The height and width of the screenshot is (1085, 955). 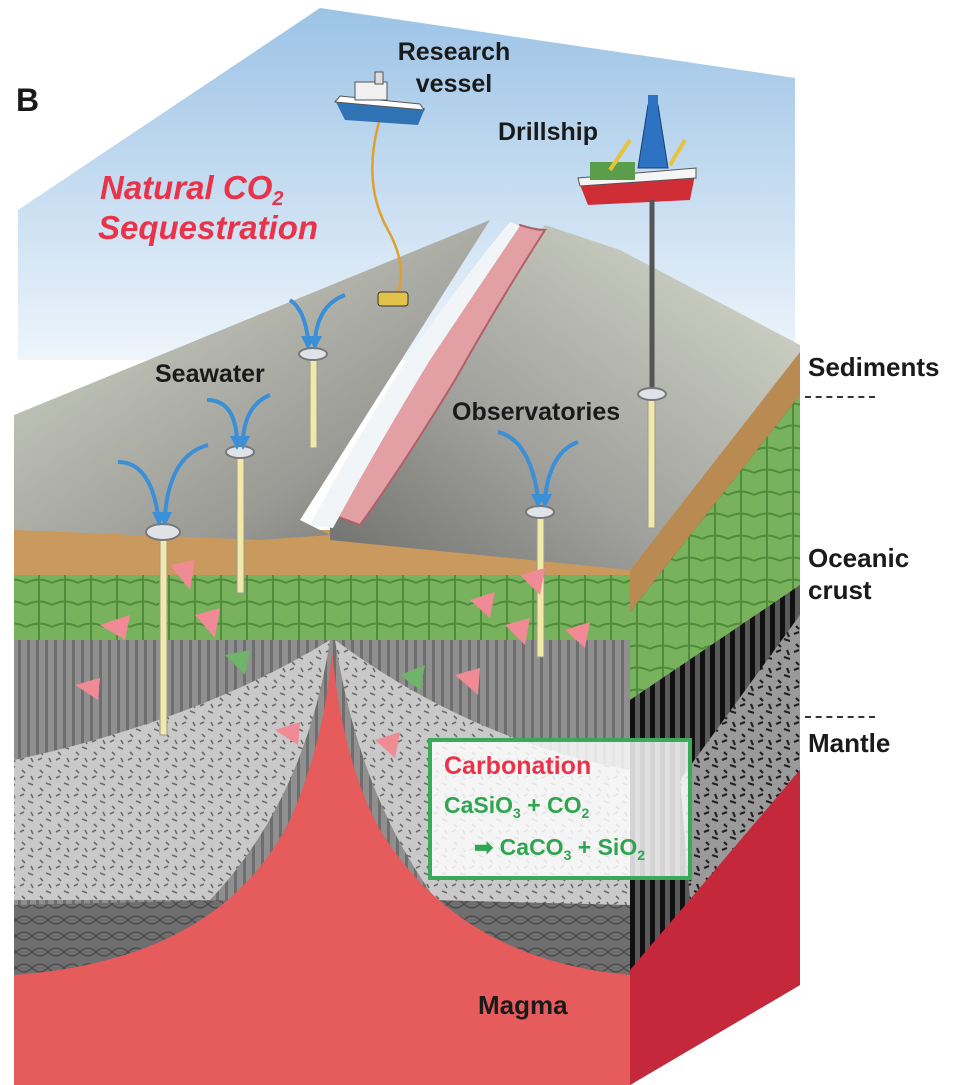 I want to click on sediments-divider, so click(x=840, y=397).